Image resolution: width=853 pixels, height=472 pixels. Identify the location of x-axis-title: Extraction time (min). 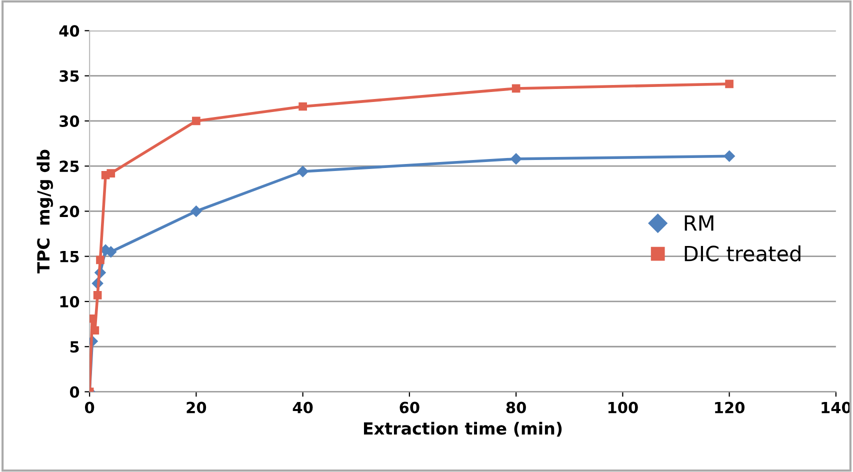
(463, 429).